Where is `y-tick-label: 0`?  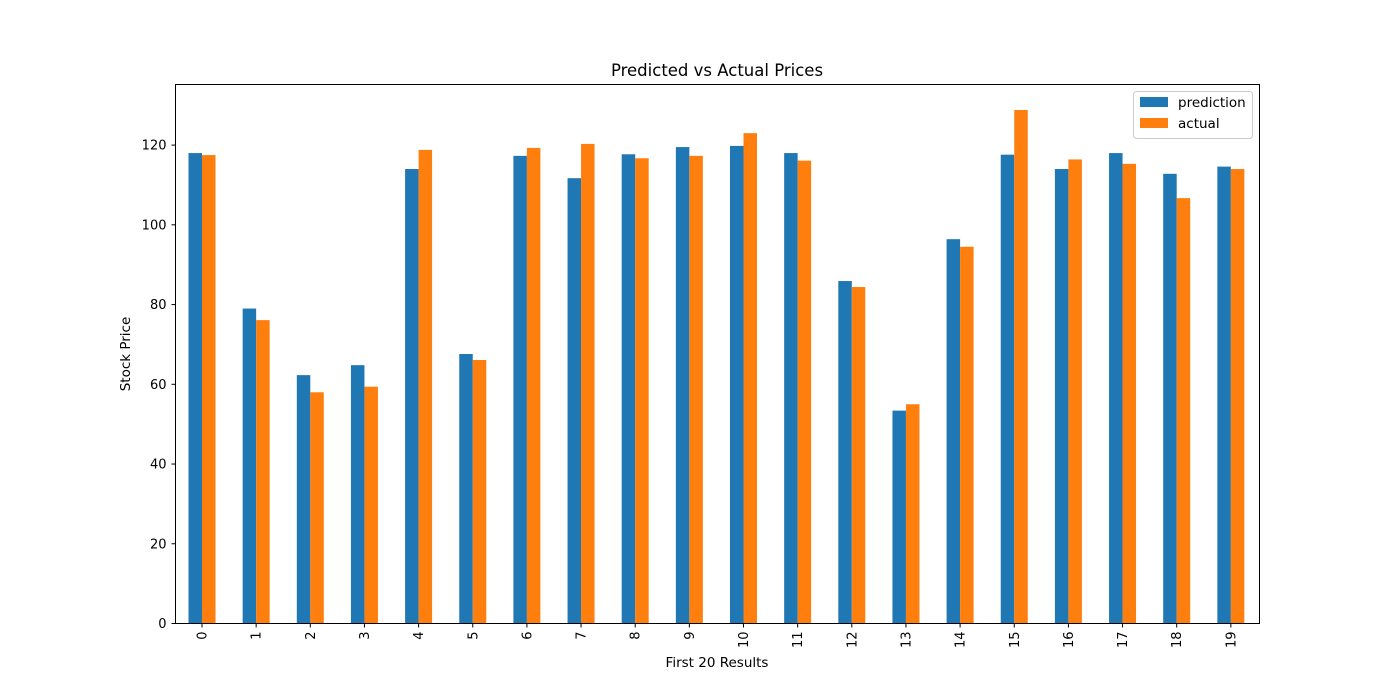
y-tick-label: 0 is located at coordinates (162, 624).